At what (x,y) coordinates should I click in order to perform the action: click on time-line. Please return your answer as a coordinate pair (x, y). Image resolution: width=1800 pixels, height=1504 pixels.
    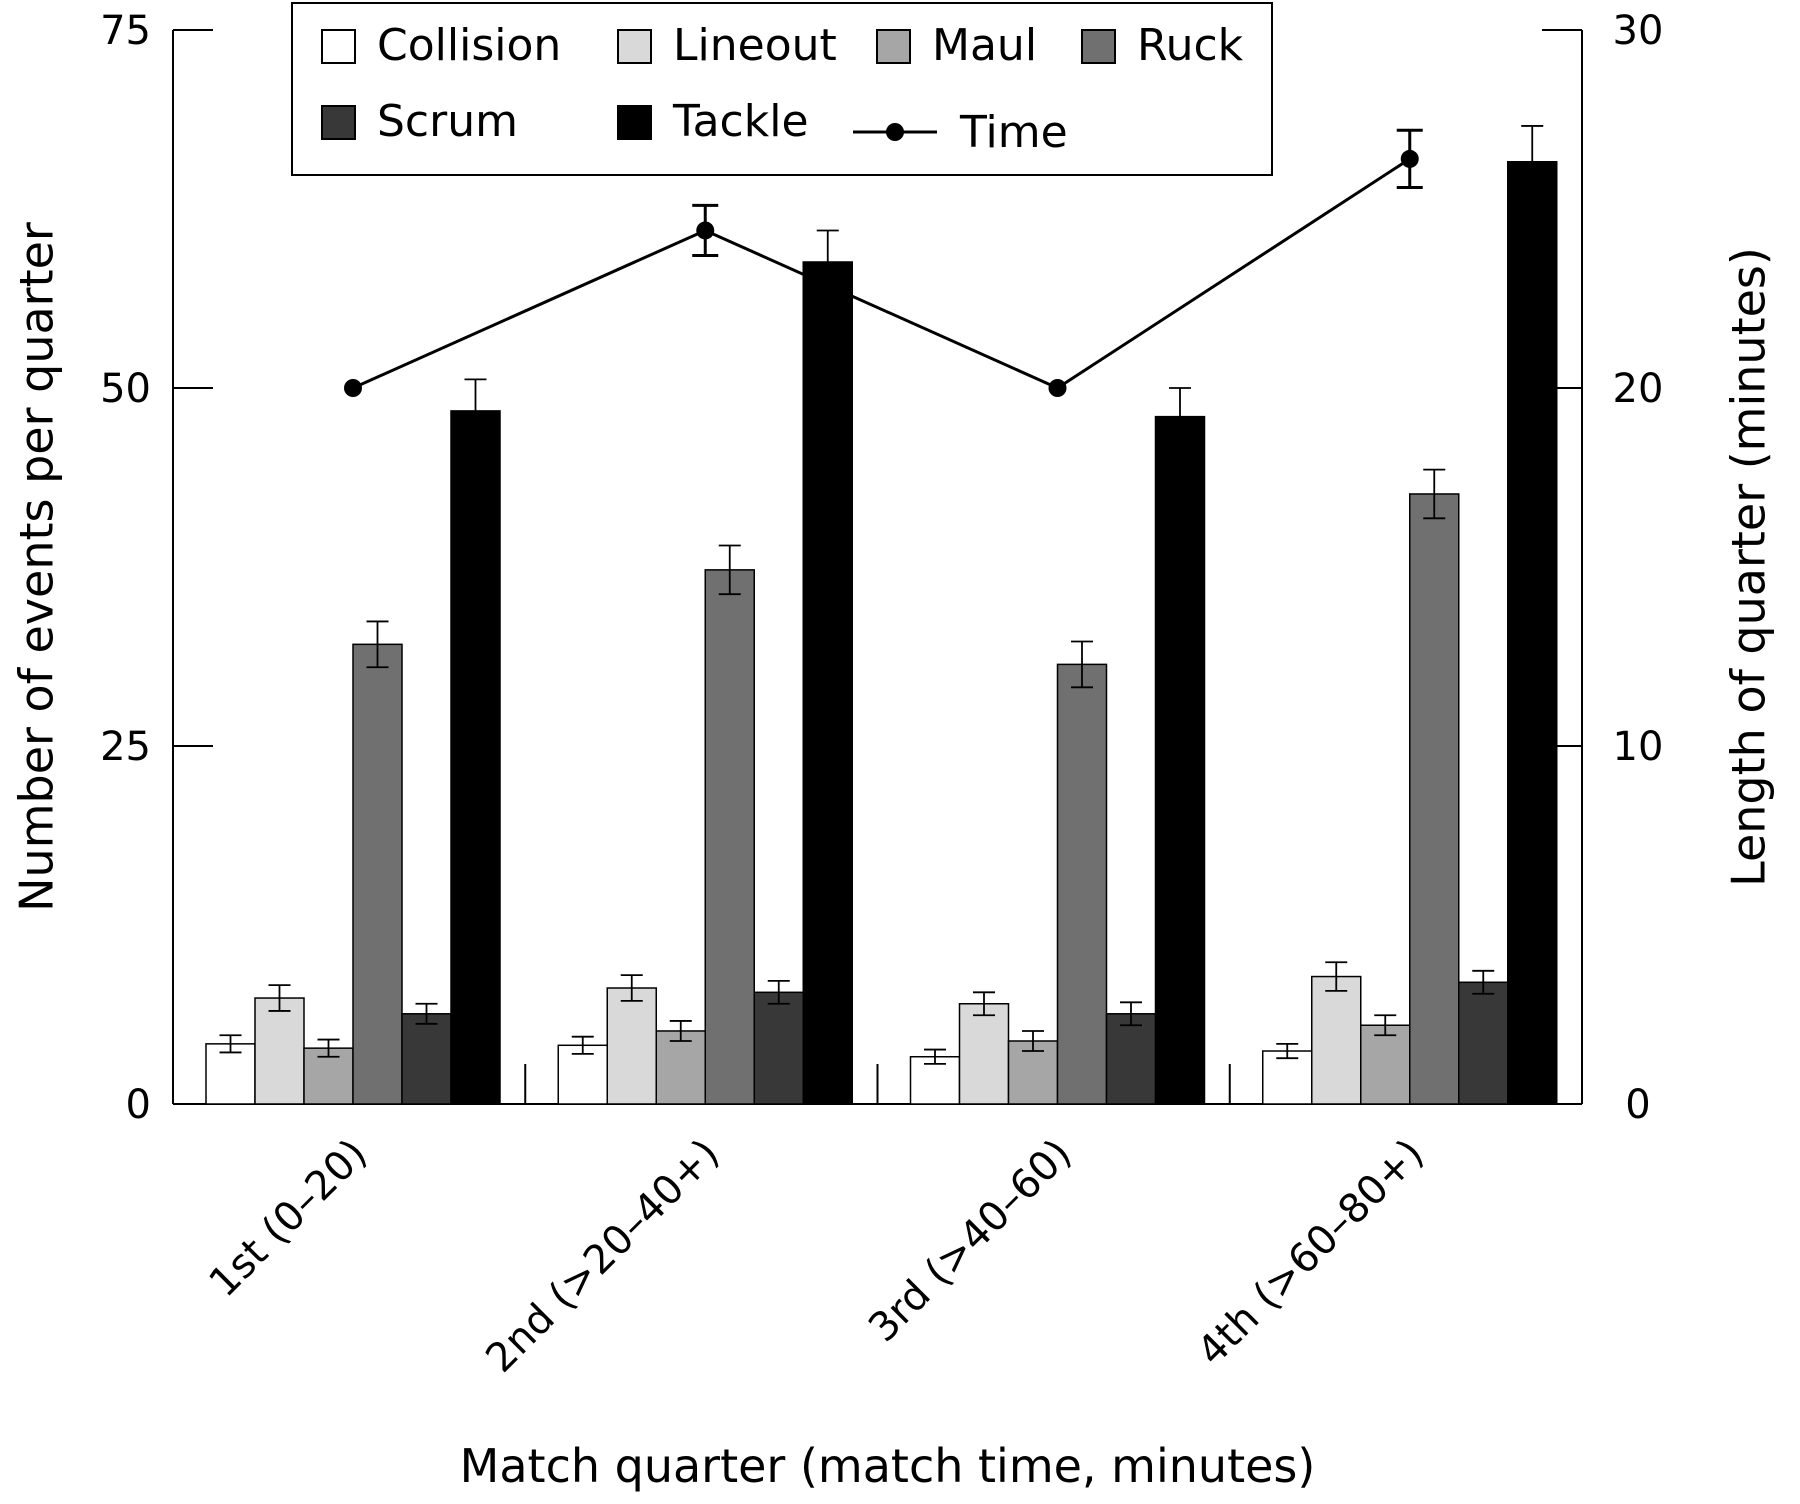
    Looking at the image, I should click on (883, 262).